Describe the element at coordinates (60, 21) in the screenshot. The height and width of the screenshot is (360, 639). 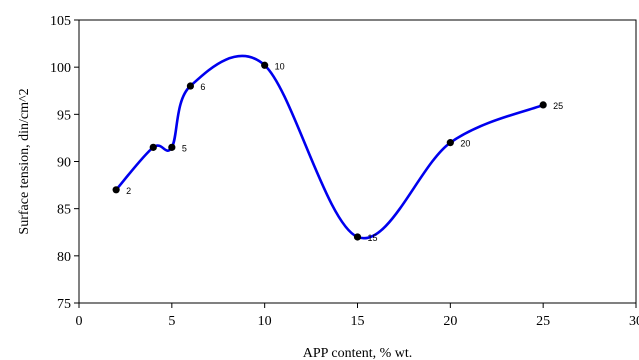
I see `y-tick-label: 105` at that location.